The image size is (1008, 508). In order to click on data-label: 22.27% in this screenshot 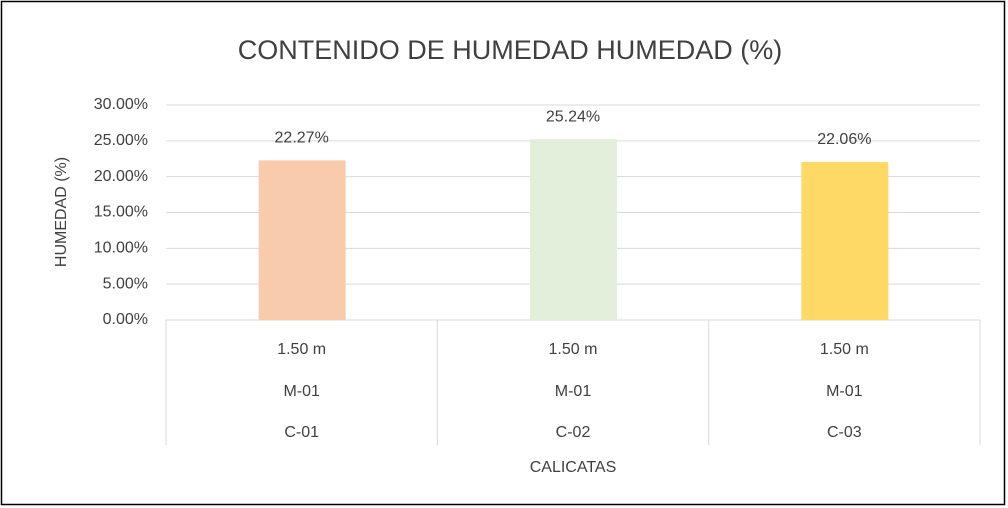, I will do `click(302, 138)`.